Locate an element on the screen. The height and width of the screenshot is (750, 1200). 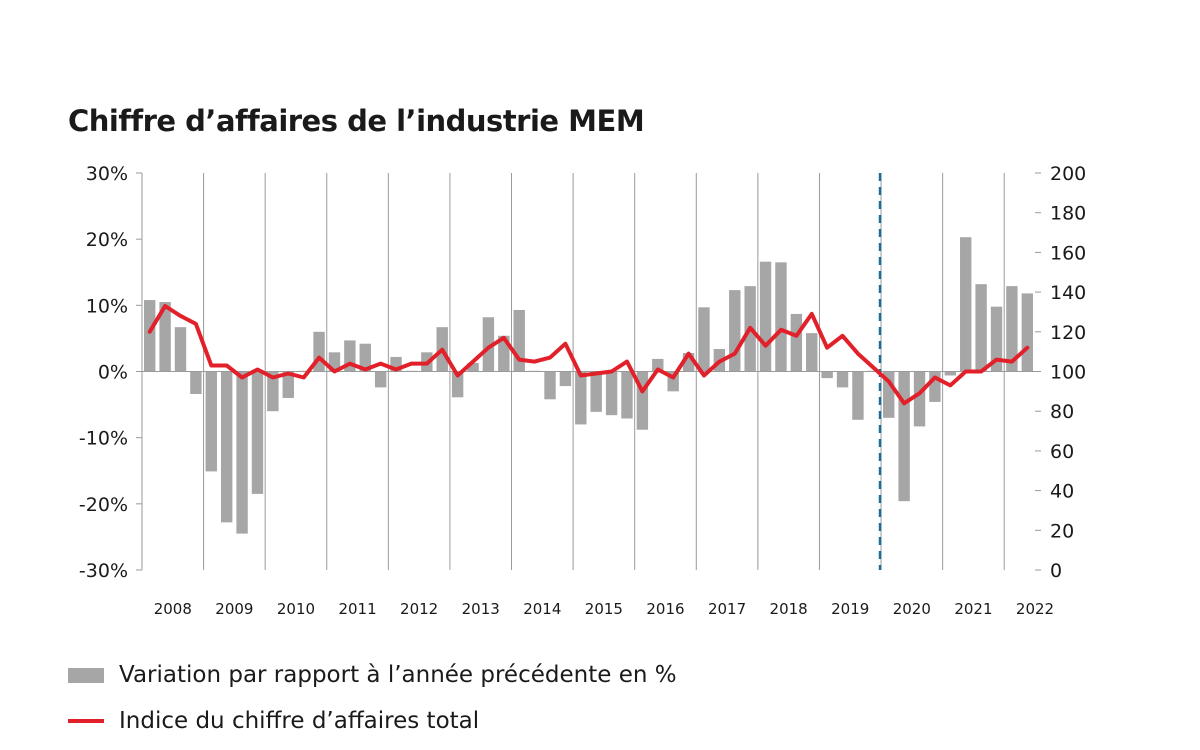
year-label: 2010 is located at coordinates (296, 609).